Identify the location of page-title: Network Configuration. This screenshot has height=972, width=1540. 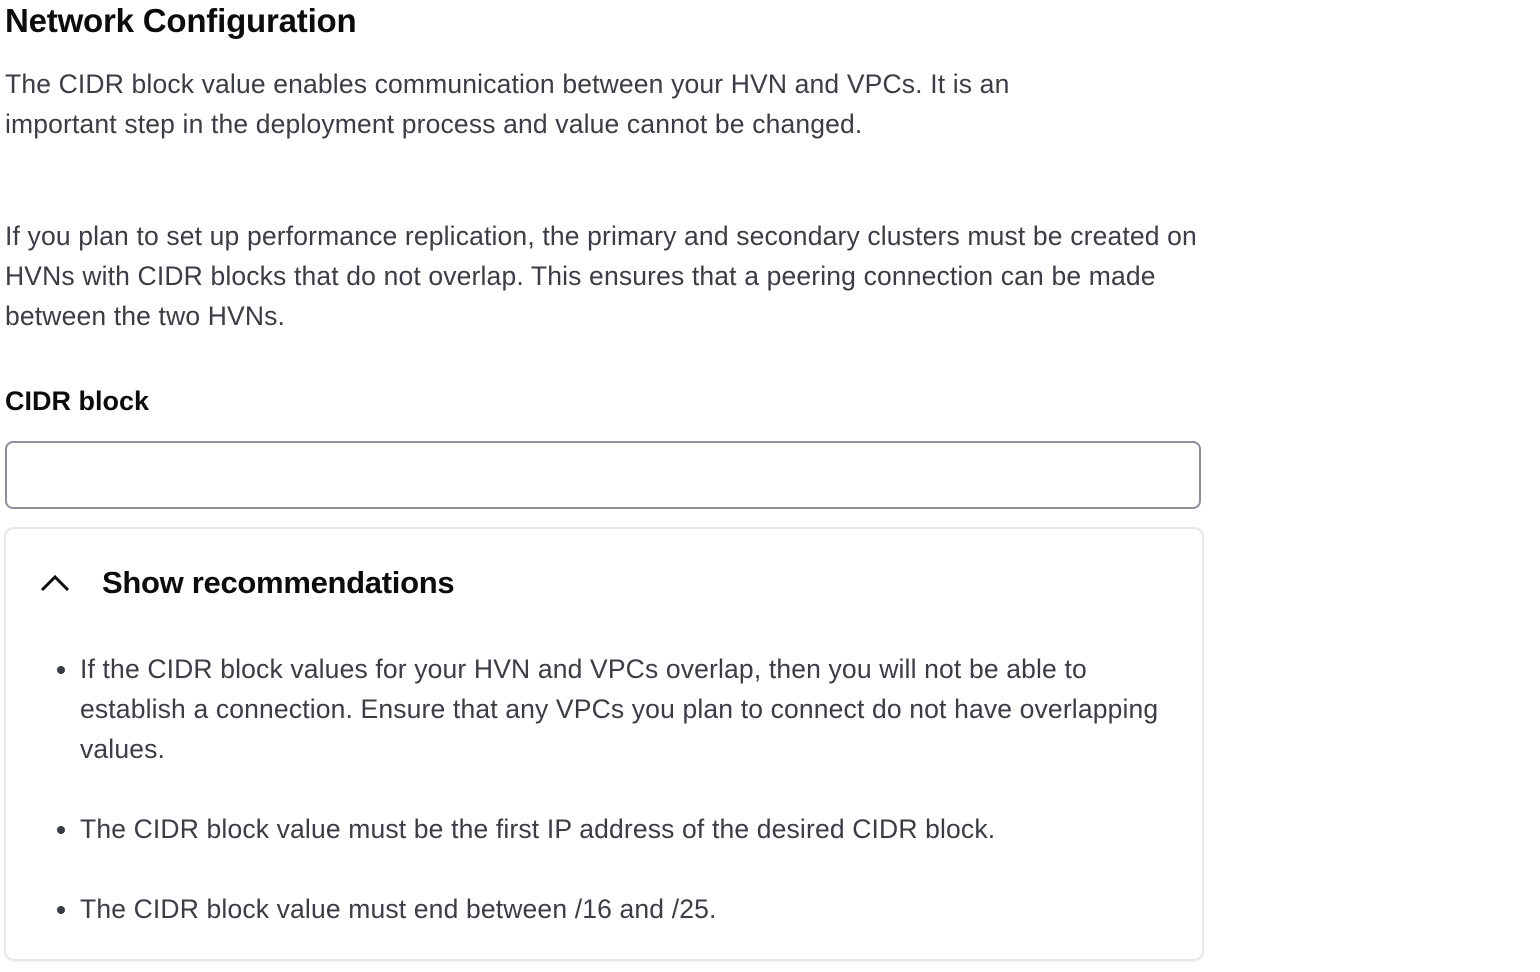
(181, 20).